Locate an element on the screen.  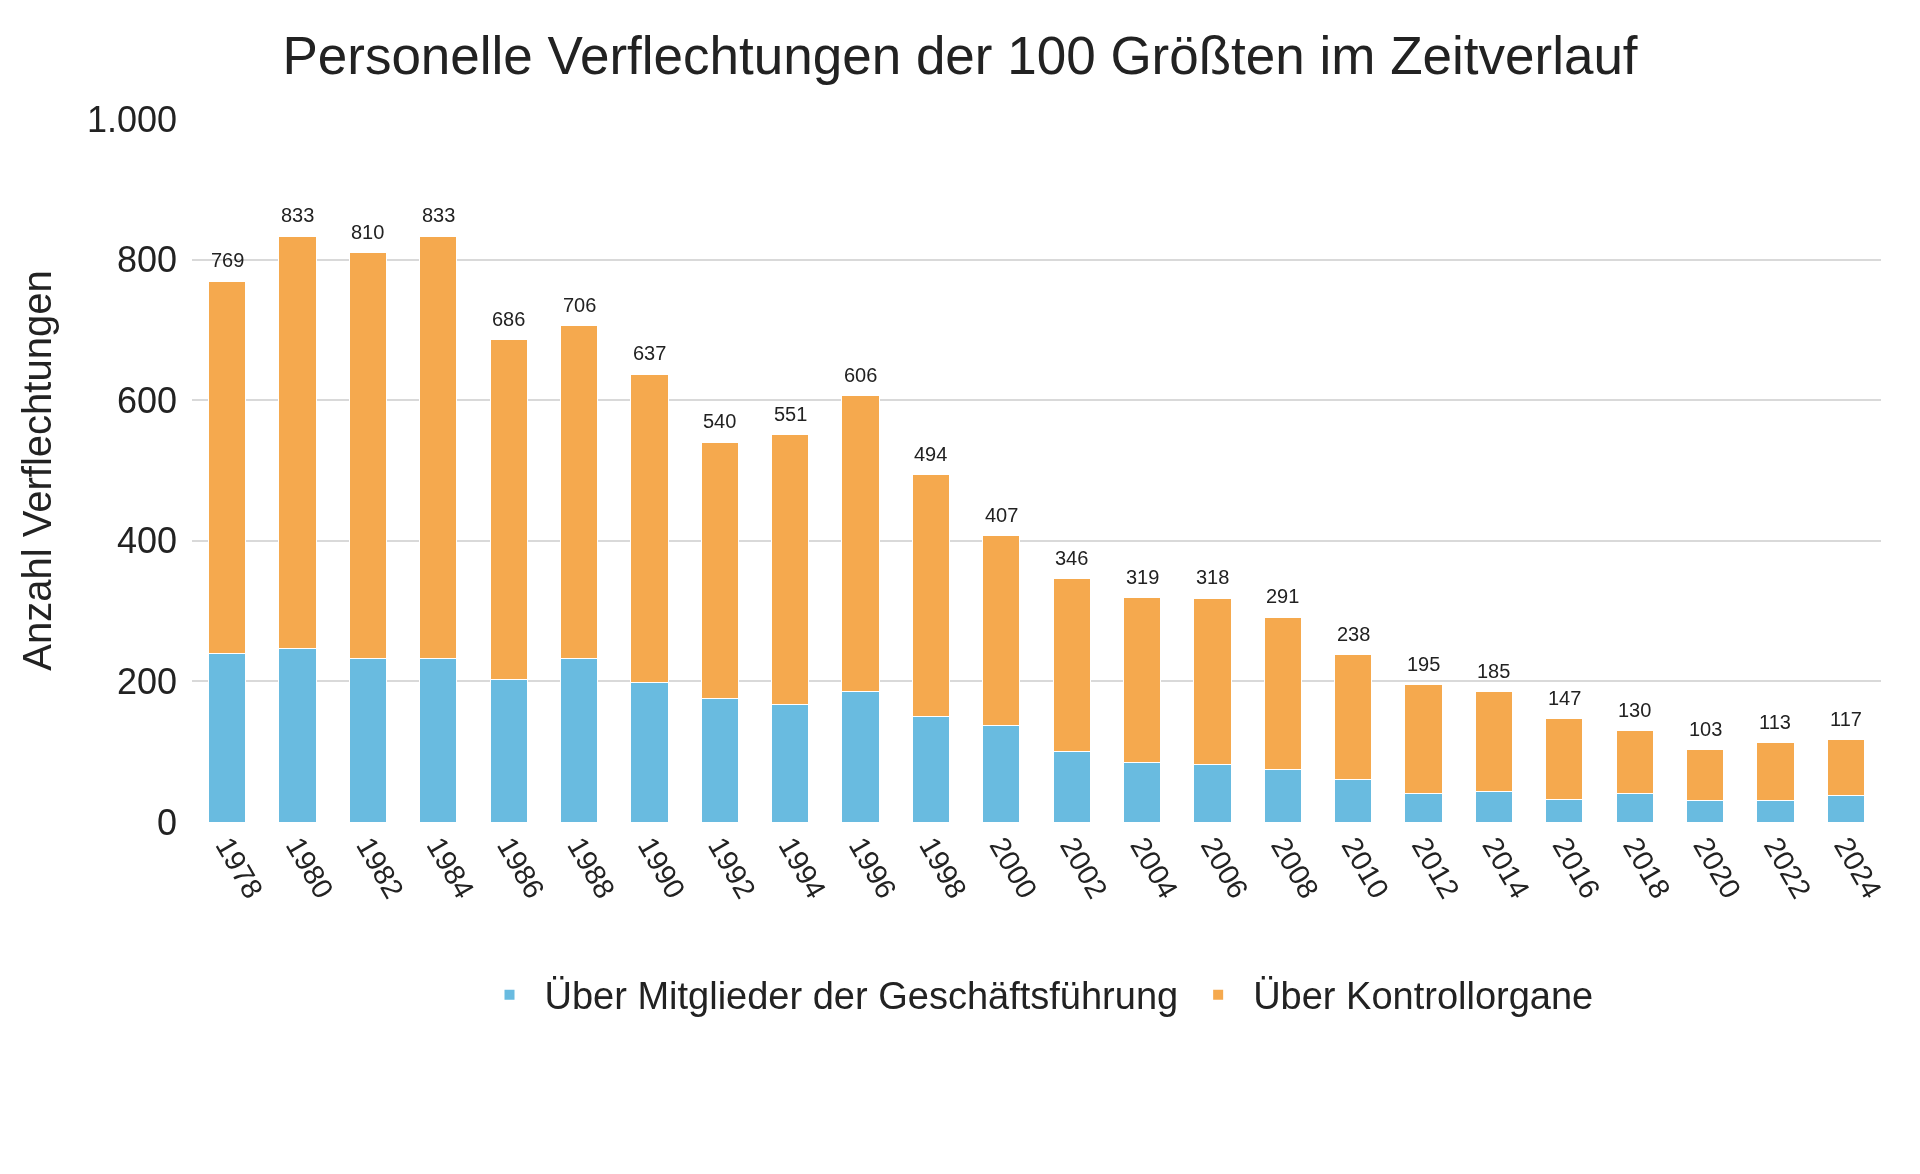
total-label: 606 is located at coordinates (861, 375).